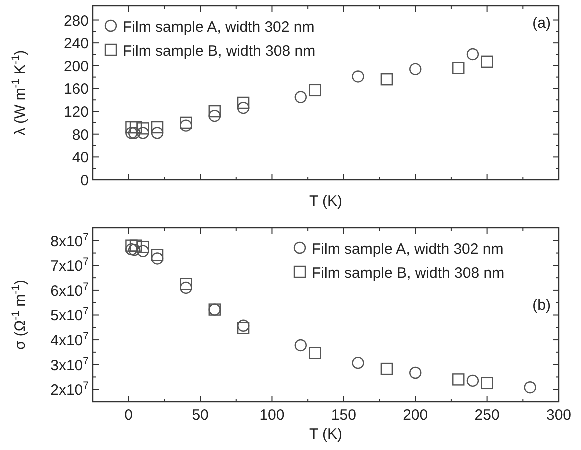  Describe the element at coordinates (541, 305) in the screenshot. I see `annotation: (b)` at that location.